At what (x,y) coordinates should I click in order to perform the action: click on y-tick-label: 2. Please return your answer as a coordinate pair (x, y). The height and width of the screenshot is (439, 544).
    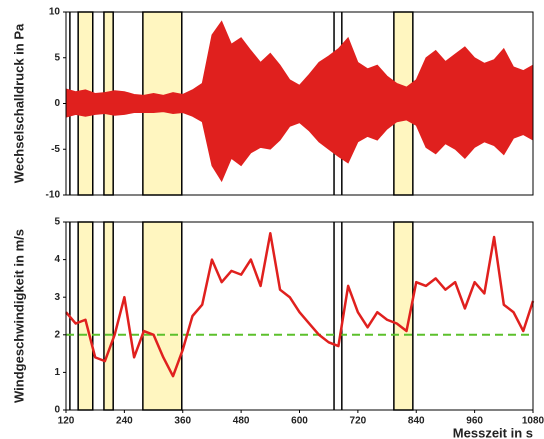
    Looking at the image, I should click on (57, 334).